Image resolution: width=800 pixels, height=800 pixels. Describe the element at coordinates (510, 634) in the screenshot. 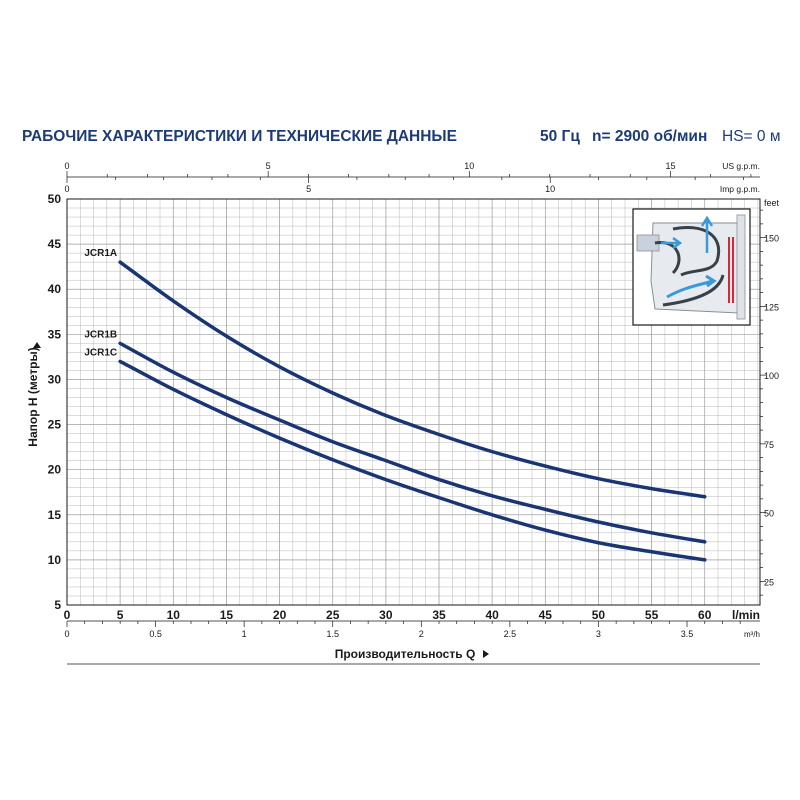

I see `m3h-tick-label: 2.5` at that location.